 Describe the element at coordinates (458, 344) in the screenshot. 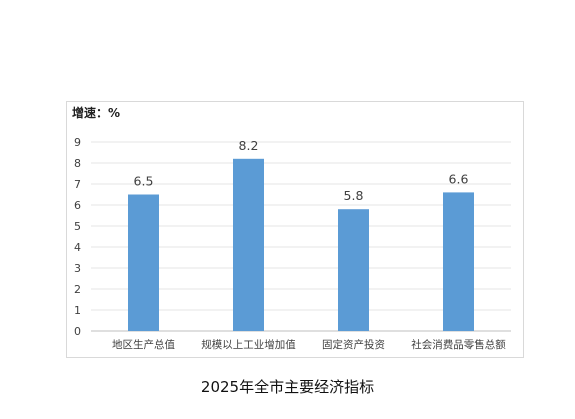

I see `x-category-label: 社会消费品零售总额` at that location.